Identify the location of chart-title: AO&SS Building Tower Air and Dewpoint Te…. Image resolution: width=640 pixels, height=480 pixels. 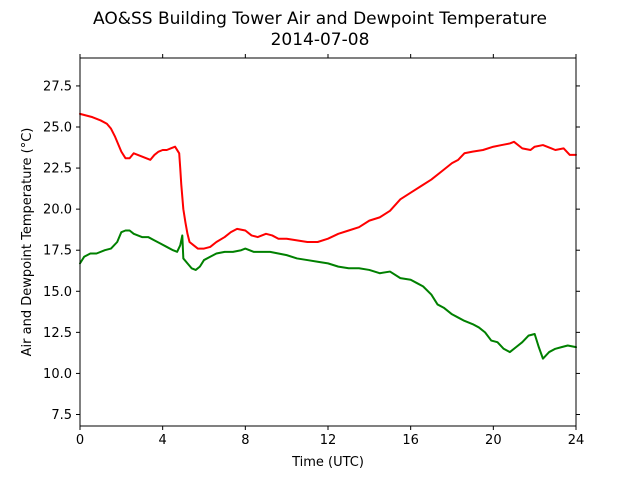
(320, 19).